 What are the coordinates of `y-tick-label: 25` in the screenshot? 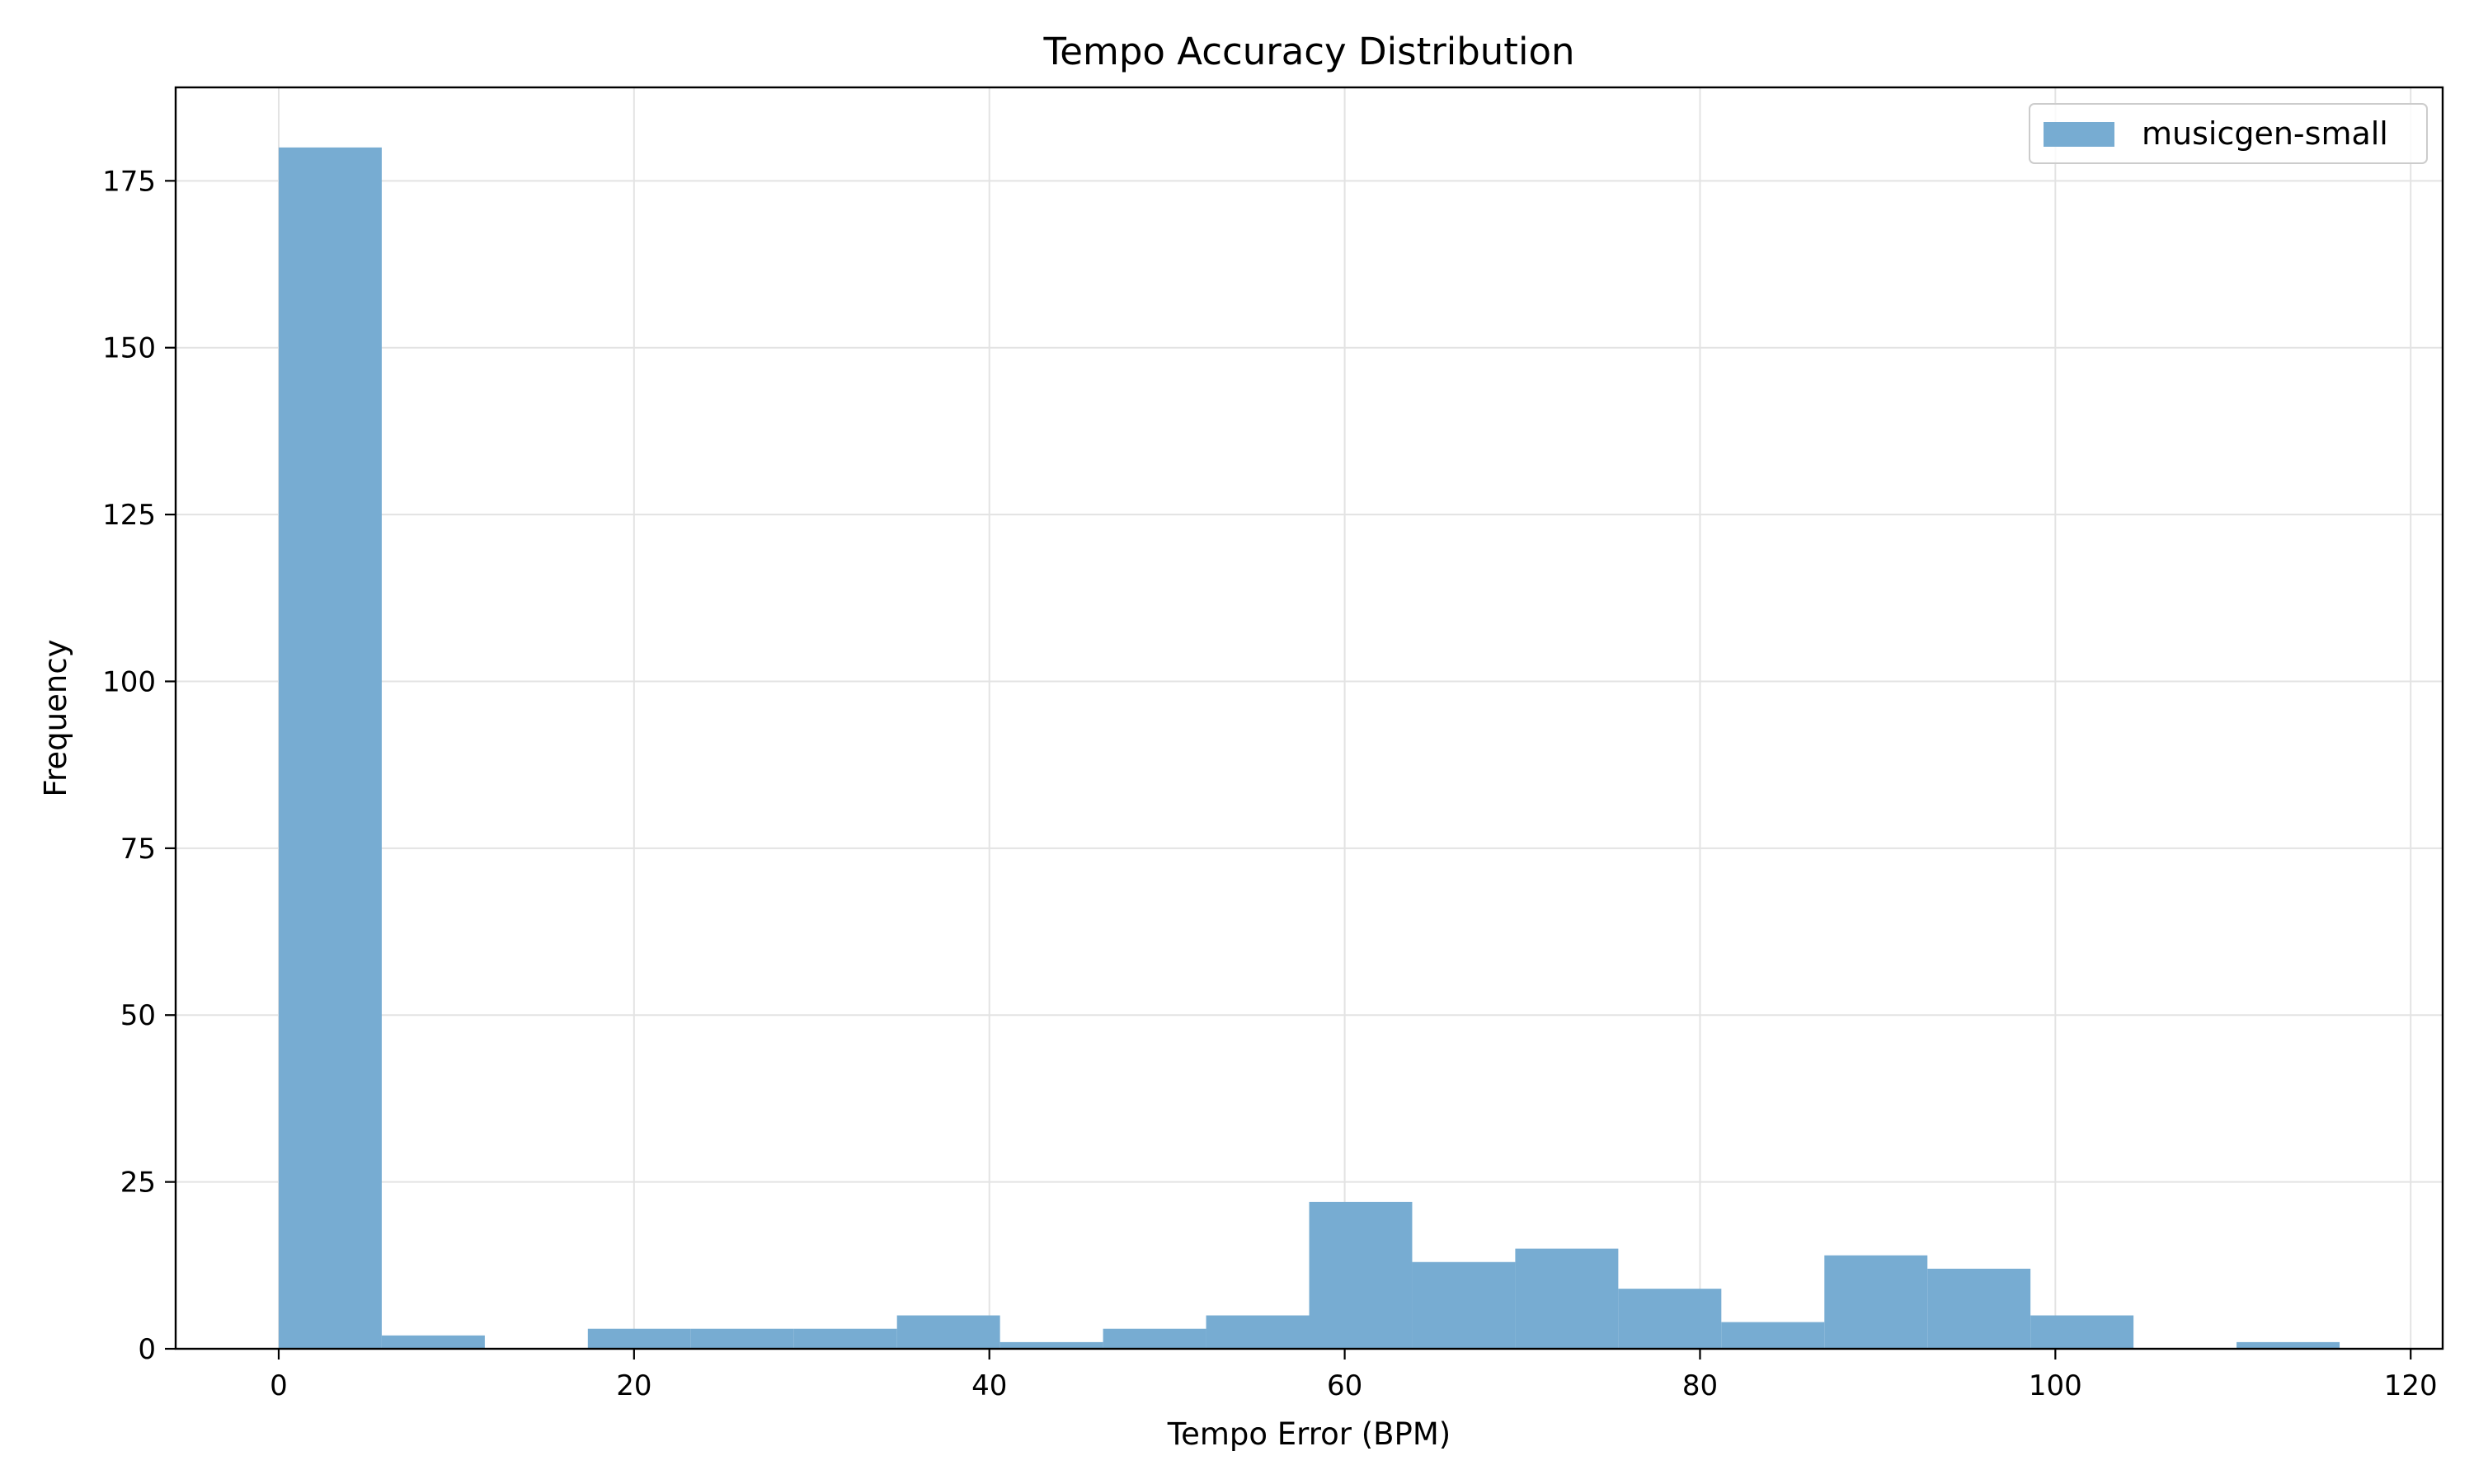 It's located at (138, 1183).